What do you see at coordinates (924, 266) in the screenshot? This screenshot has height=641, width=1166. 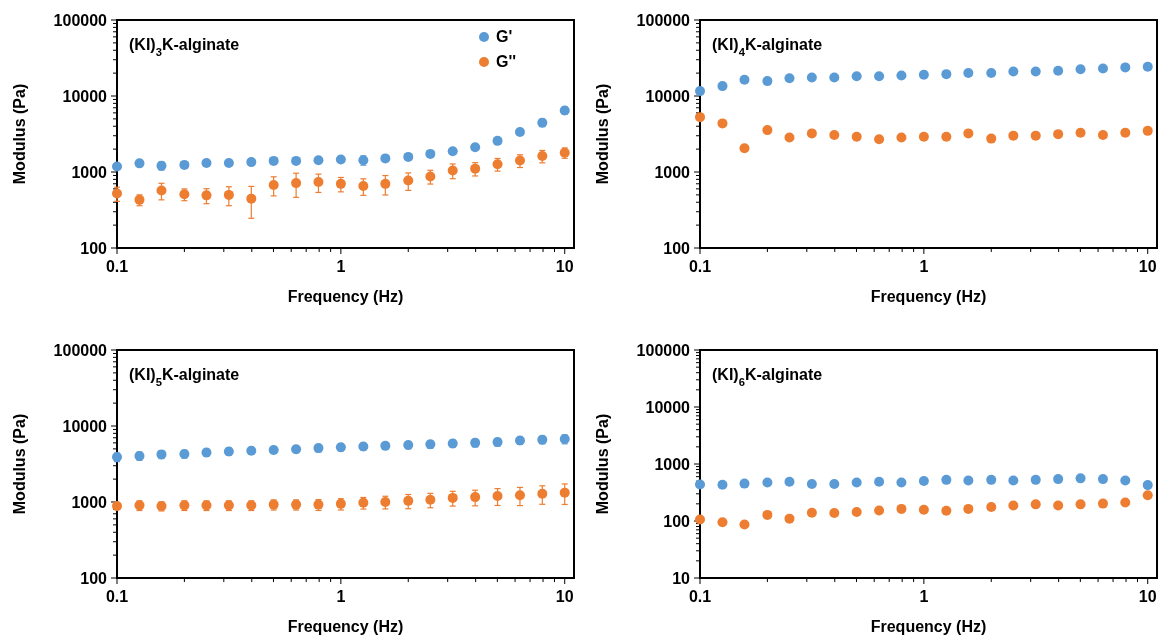 I see `x-tick-label: 1` at bounding box center [924, 266].